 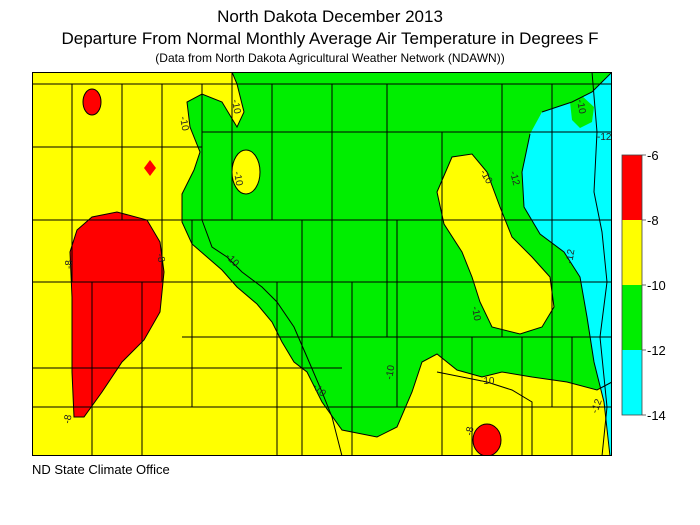 What do you see at coordinates (632, 187) in the screenshot?
I see `legend-band-red` at bounding box center [632, 187].